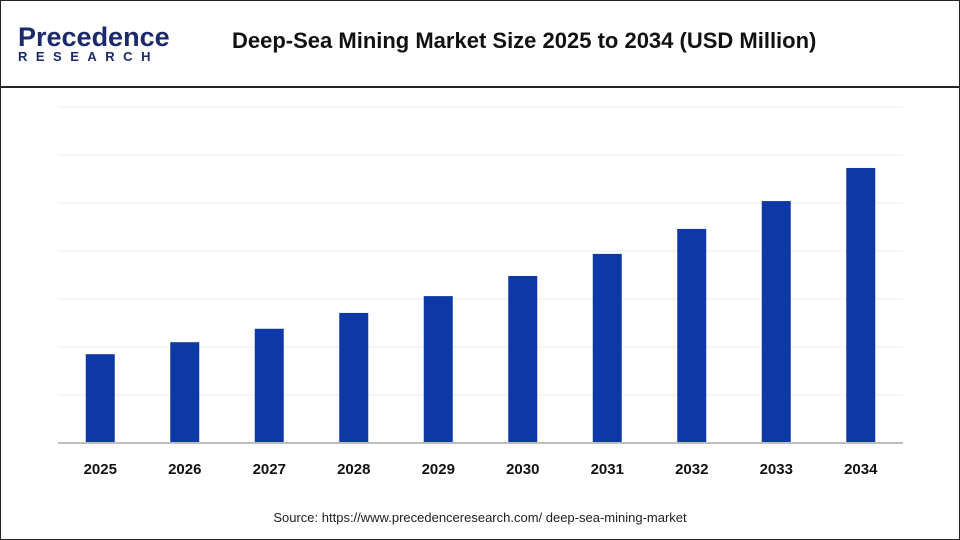 This screenshot has height=540, width=960. What do you see at coordinates (94, 37) in the screenshot?
I see `logo-text: Precedence` at bounding box center [94, 37].